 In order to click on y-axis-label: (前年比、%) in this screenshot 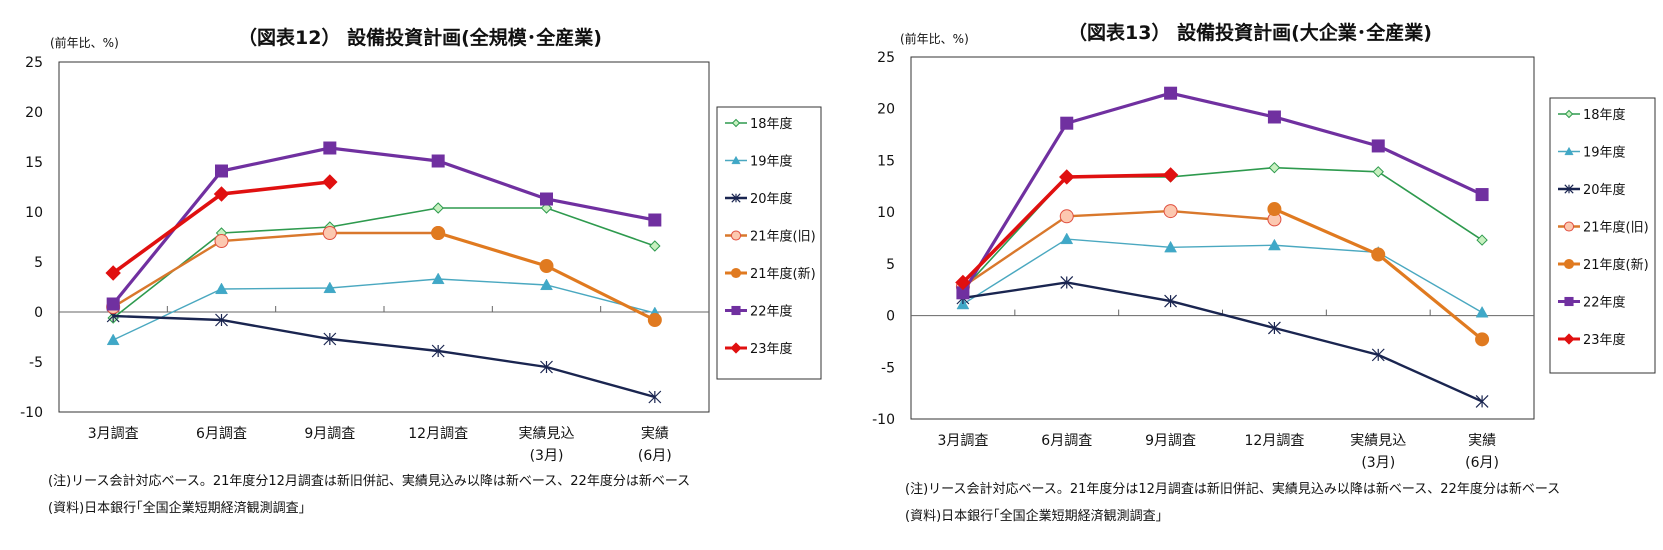, I will do `click(84, 42)`.